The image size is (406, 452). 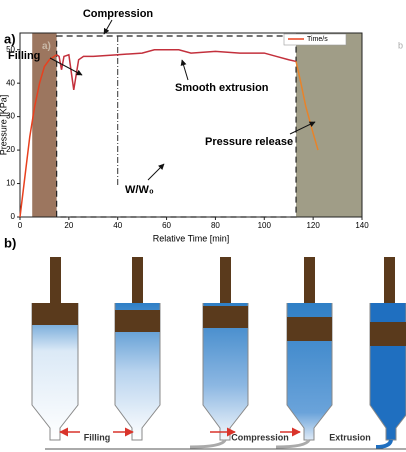 What do you see at coordinates (118, 14) in the screenshot?
I see `annotation: Compression` at bounding box center [118, 14].